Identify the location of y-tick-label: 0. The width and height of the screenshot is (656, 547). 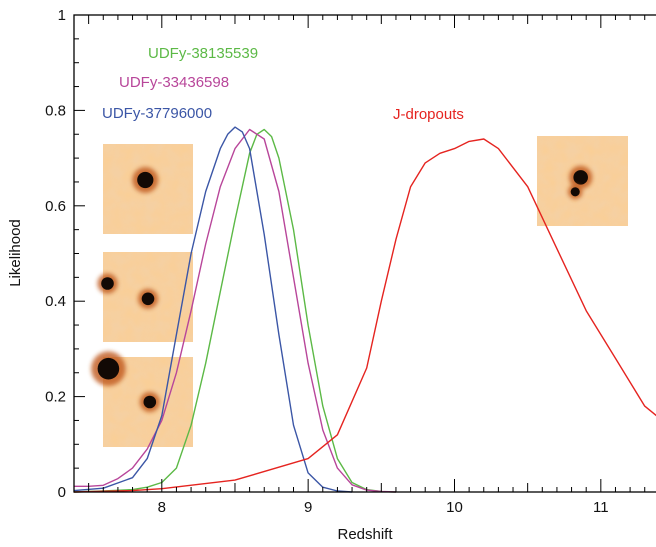
(62, 492).